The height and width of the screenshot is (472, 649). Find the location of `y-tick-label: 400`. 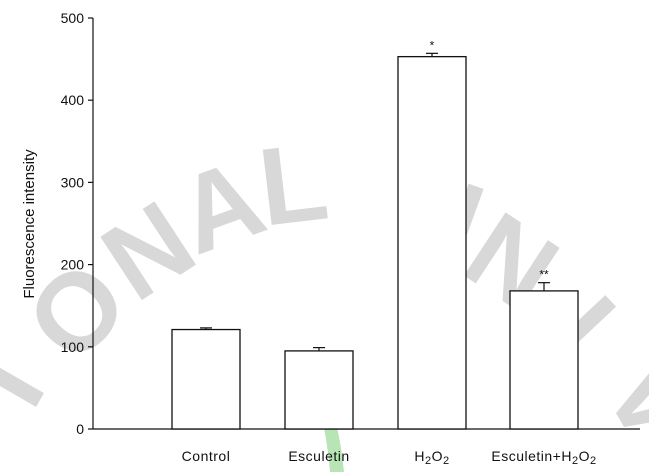

y-tick-label: 400 is located at coordinates (73, 100).